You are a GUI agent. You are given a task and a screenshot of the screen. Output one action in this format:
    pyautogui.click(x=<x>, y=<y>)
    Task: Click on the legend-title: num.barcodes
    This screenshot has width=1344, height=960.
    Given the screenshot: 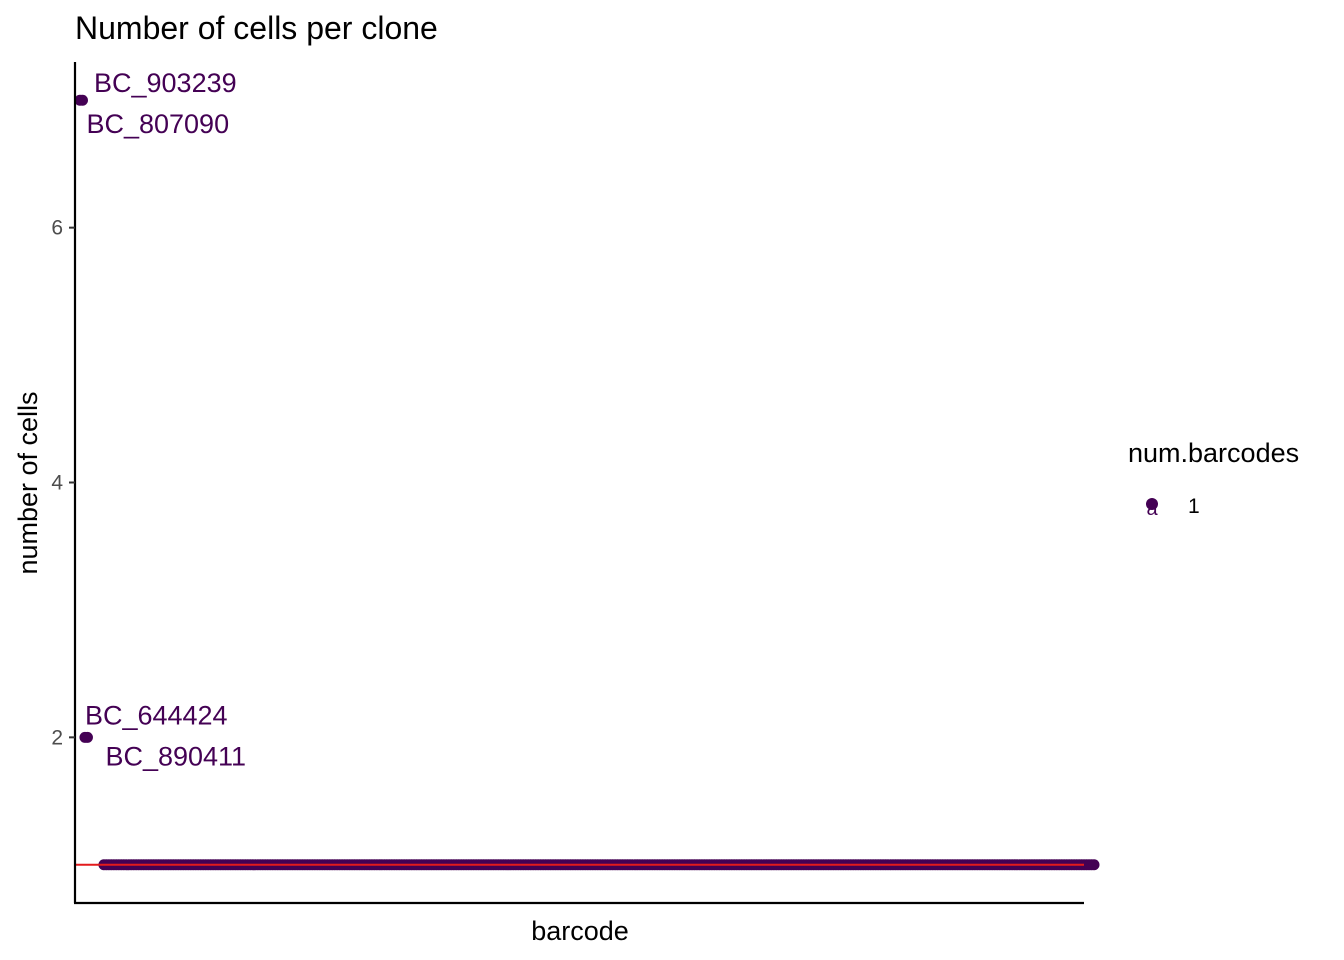 What is the action you would take?
    pyautogui.click(x=1213, y=453)
    